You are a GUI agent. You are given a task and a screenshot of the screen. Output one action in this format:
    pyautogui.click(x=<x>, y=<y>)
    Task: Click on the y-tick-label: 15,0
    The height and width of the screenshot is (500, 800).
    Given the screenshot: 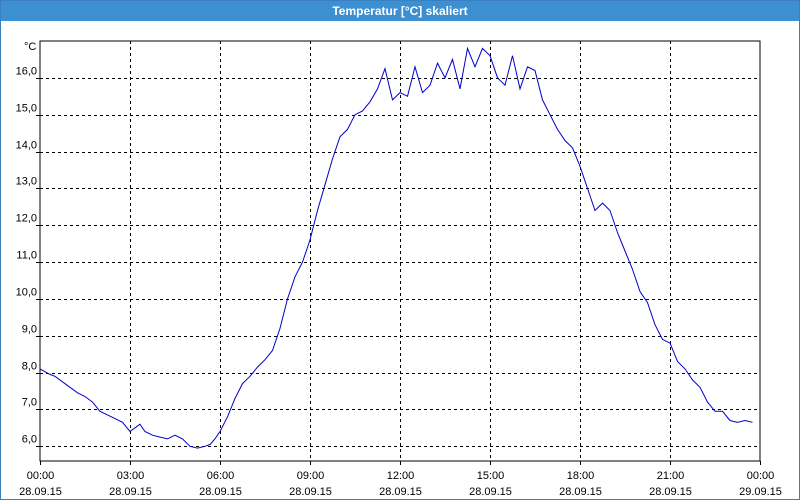 What is the action you would take?
    pyautogui.click(x=26, y=109)
    